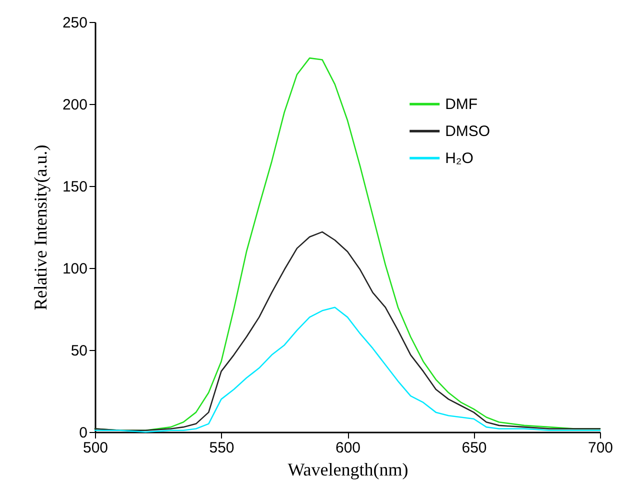  I want to click on y-tick-label: 0, so click(83, 433).